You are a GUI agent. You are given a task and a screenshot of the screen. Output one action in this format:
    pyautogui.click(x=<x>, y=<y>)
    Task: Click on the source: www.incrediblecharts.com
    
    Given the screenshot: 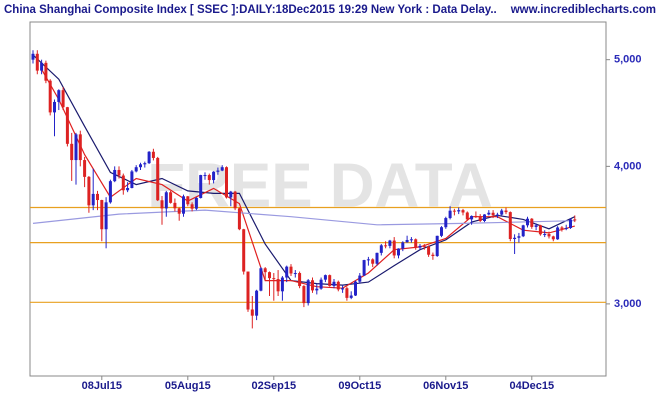 What is the action you would take?
    pyautogui.click(x=583, y=10)
    